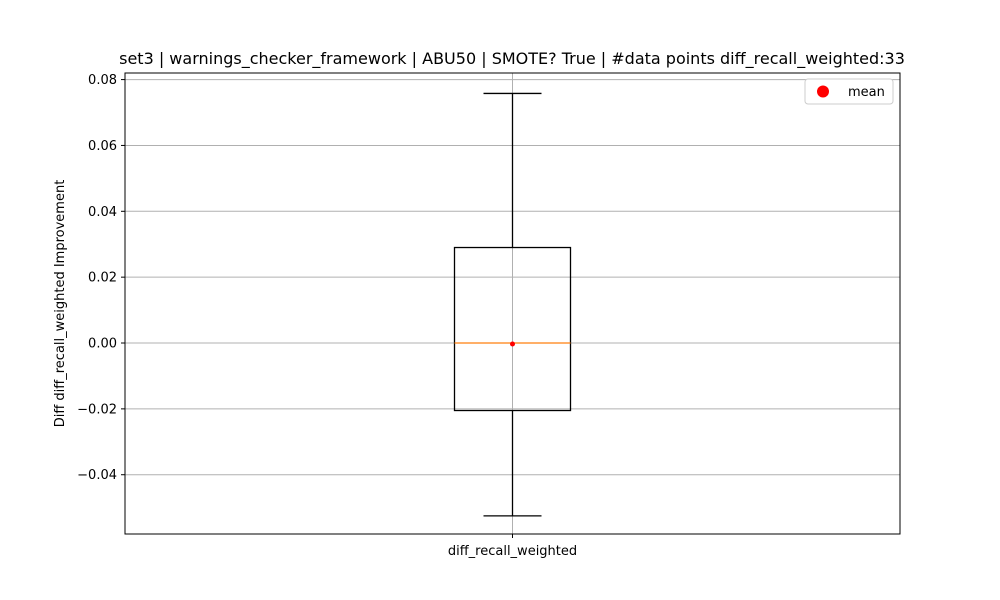 This screenshot has width=1000, height=600. I want to click on interquartile-box, so click(512, 329).